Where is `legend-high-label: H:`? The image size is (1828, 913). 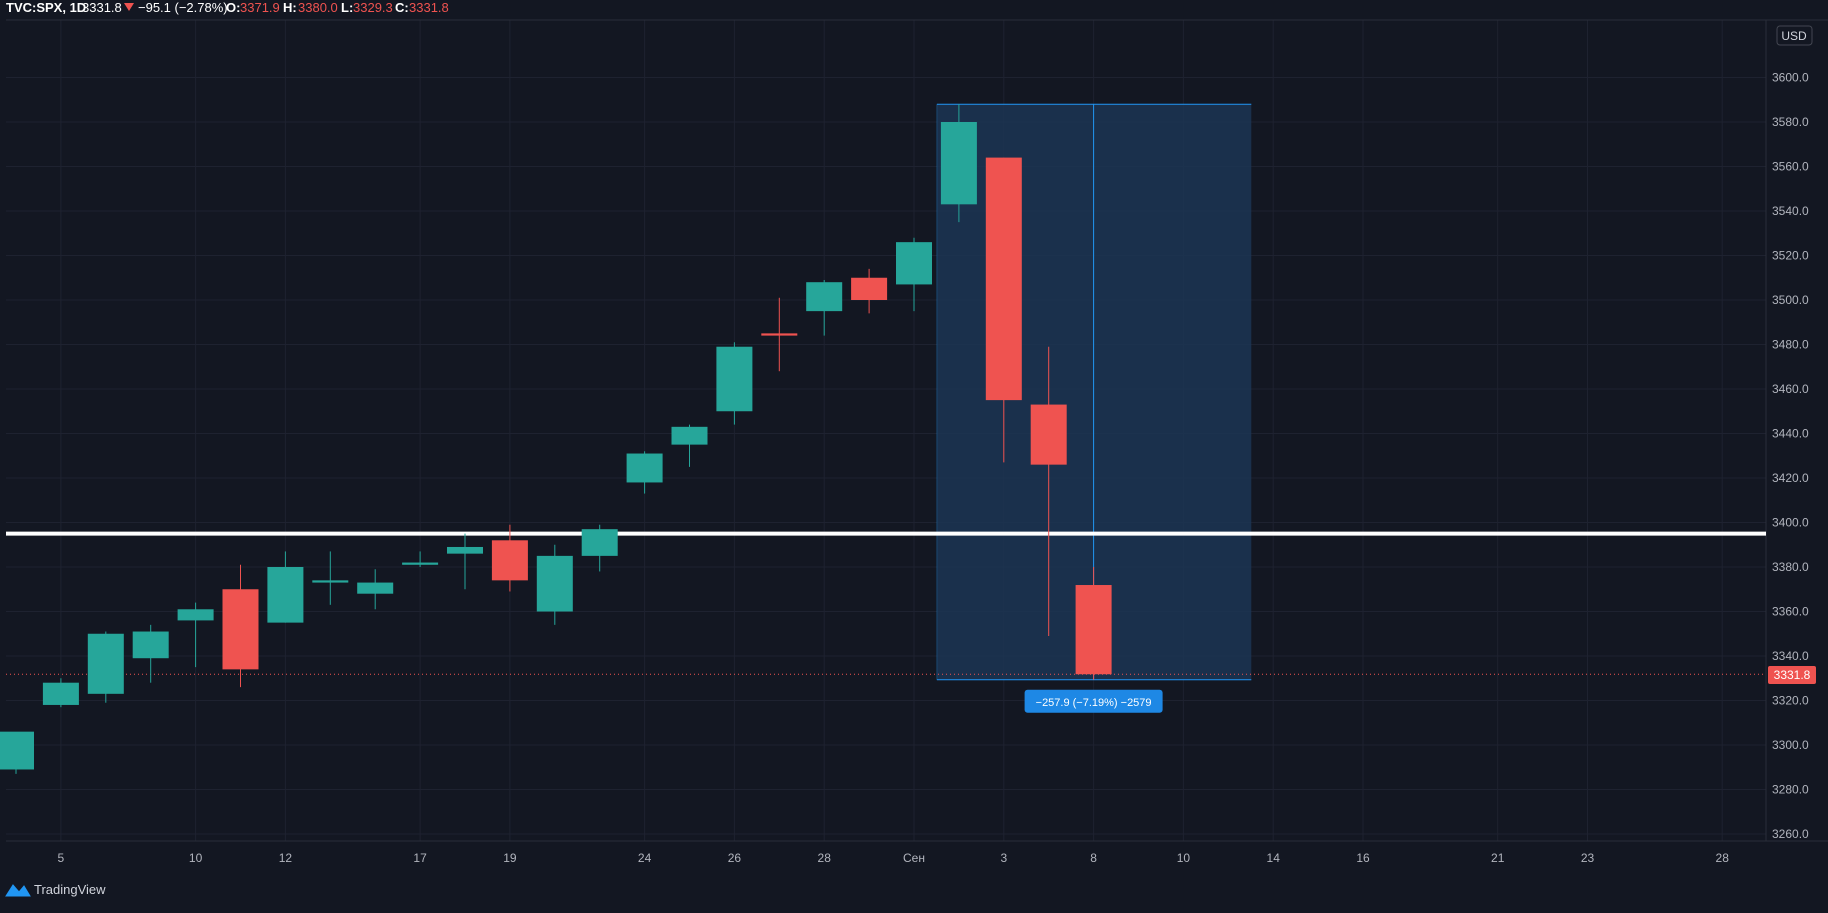
legend-high-label: H: is located at coordinates (290, 7).